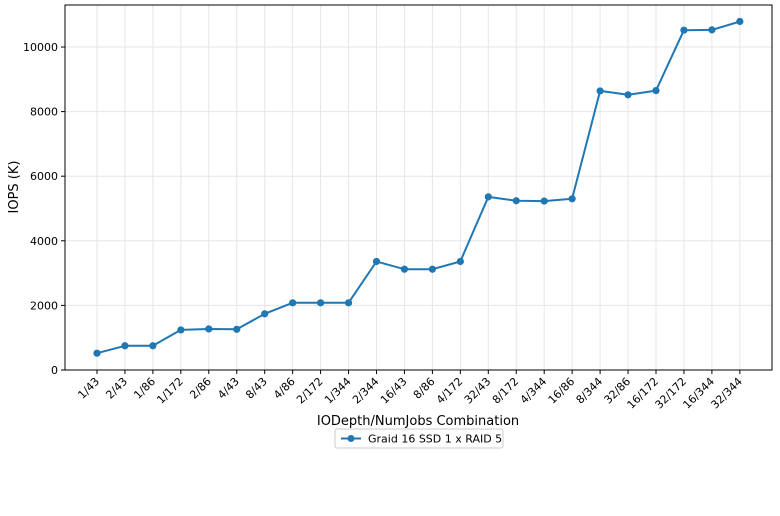  I want to click on x-tick-label: 1/344, so click(338, 391).